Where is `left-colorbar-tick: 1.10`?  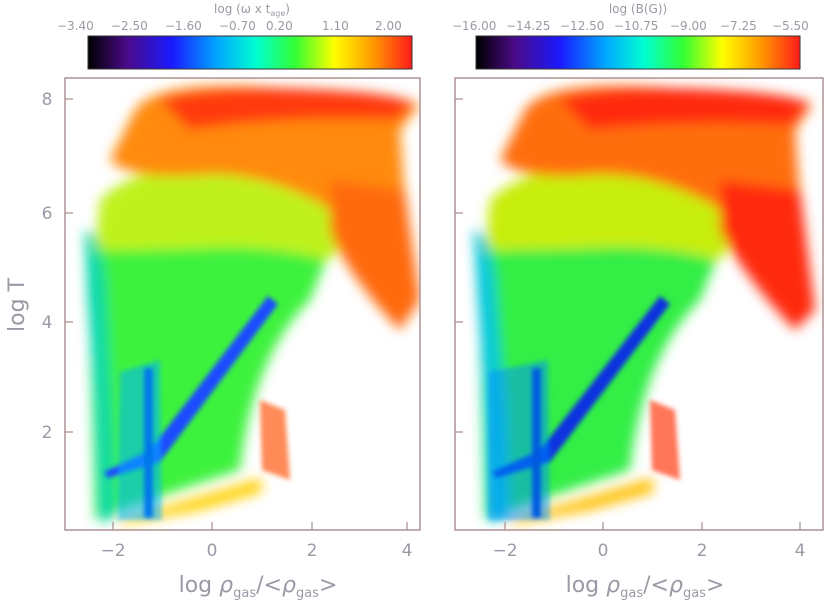 left-colorbar-tick: 1.10 is located at coordinates (335, 26).